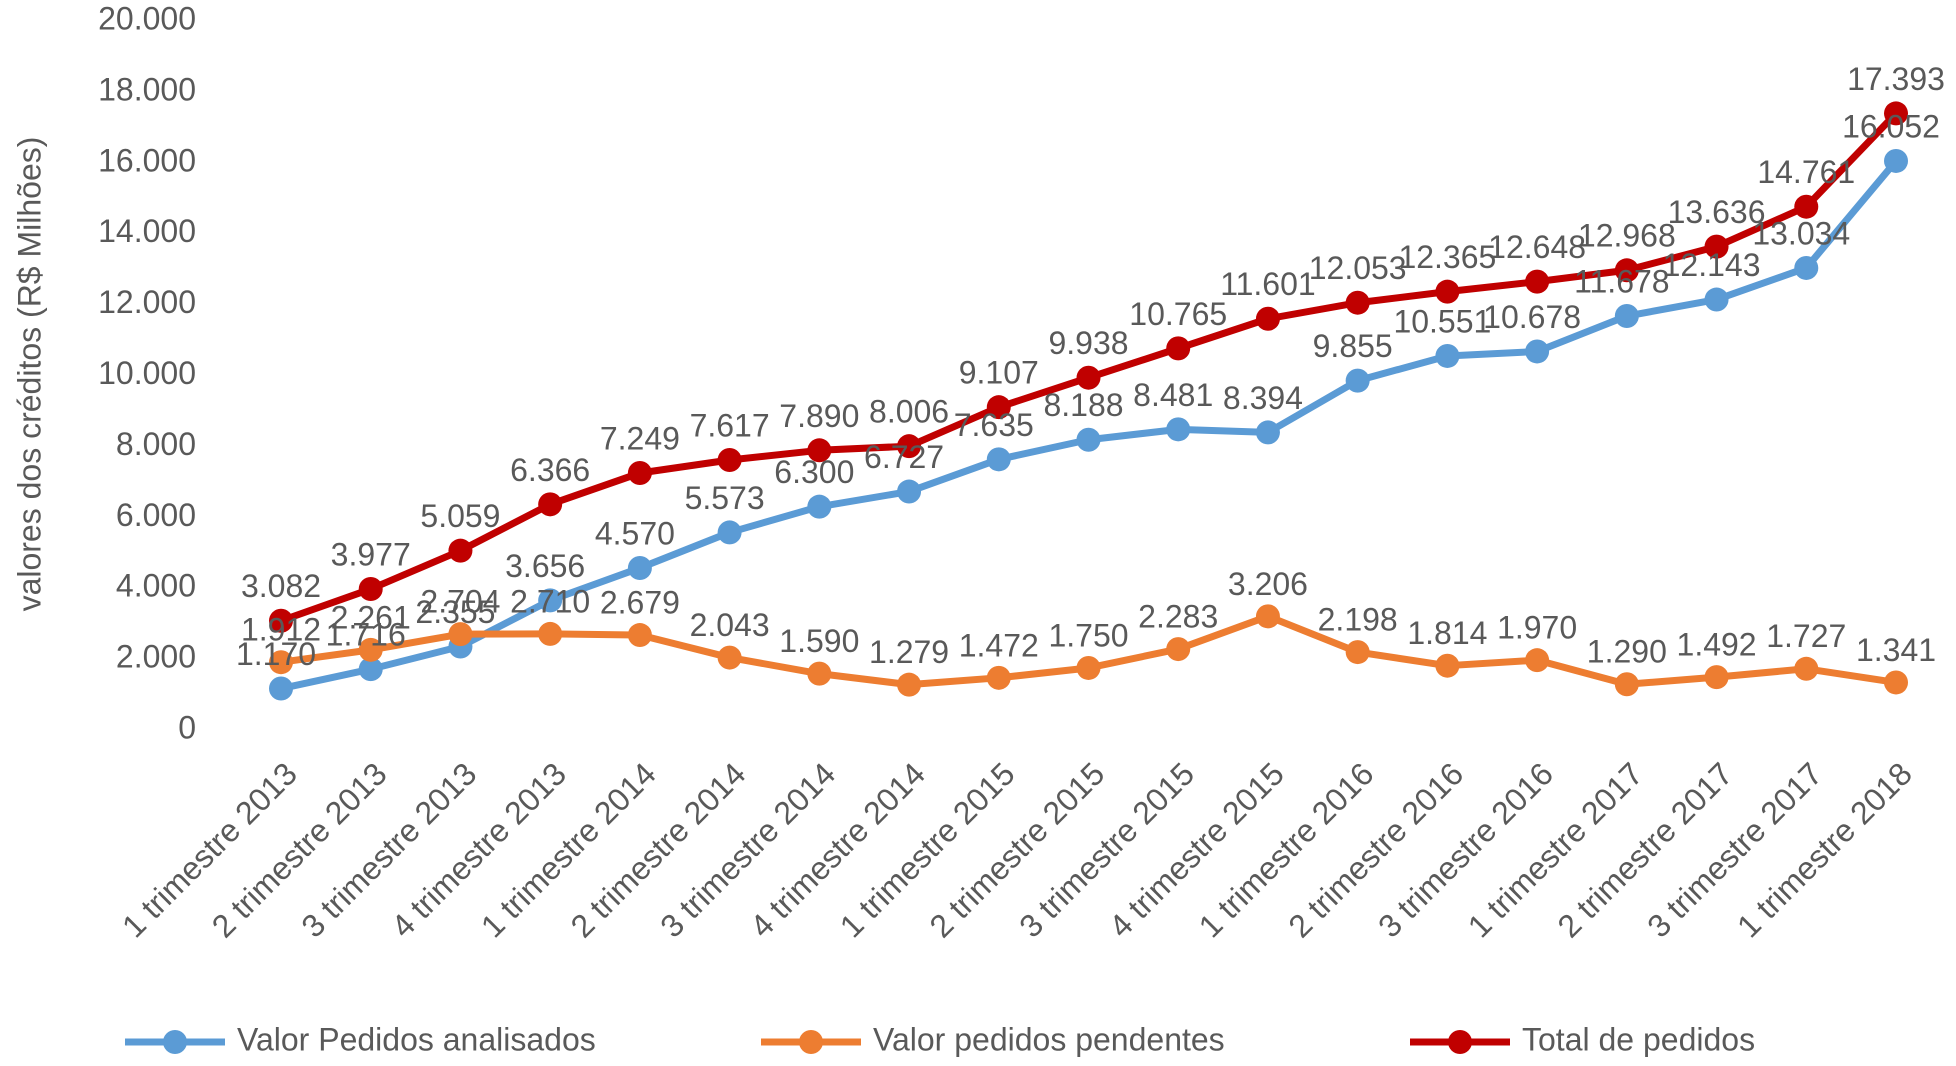  I want to click on data-label: 11.678, so click(1622, 281).